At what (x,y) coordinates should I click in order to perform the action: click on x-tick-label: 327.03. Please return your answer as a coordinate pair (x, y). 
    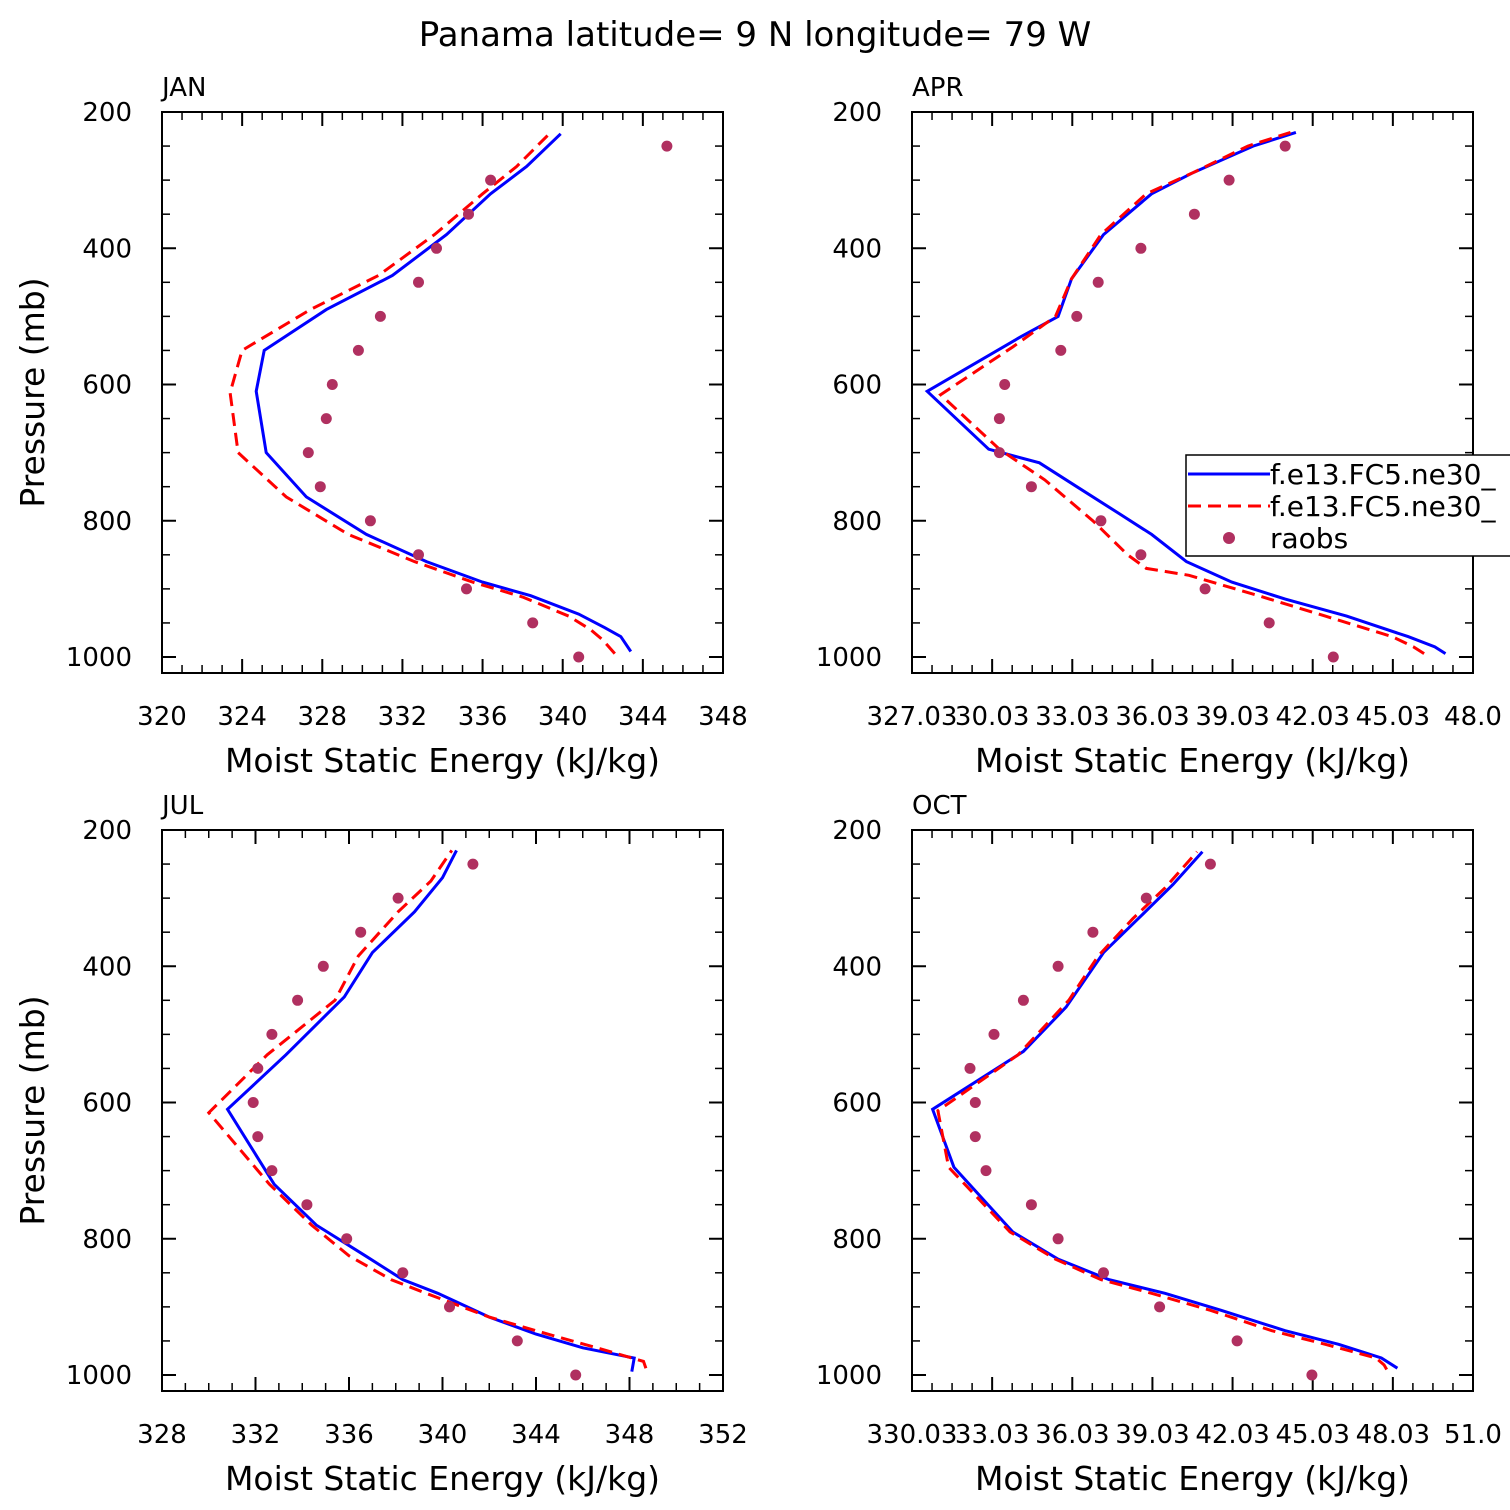
    Looking at the image, I should click on (912, 717).